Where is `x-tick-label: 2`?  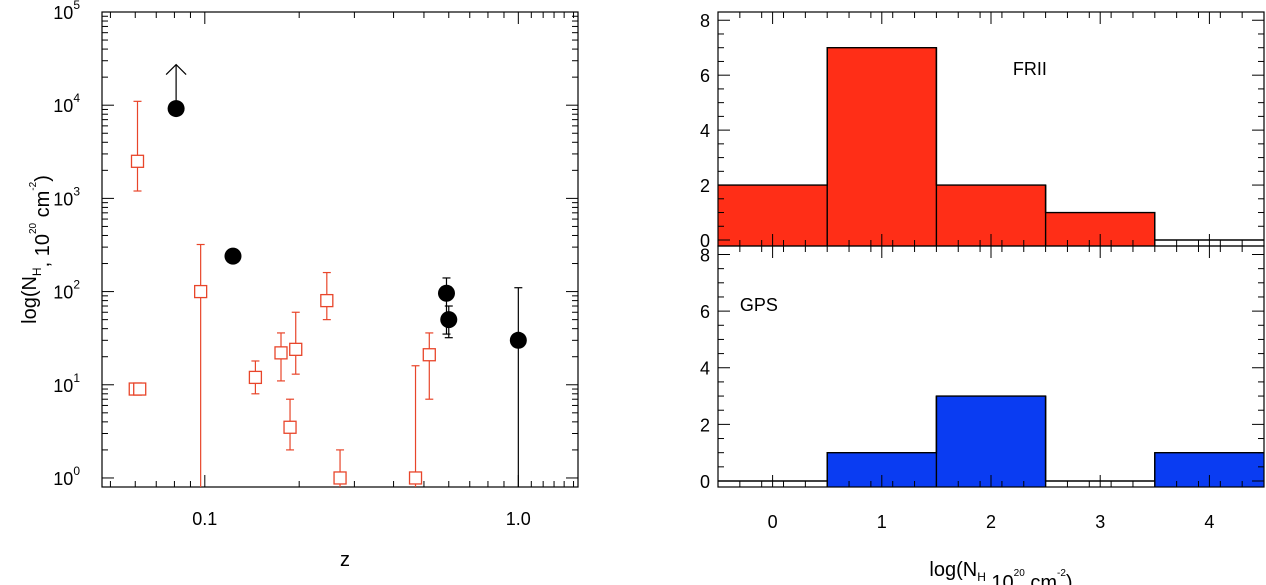
x-tick-label: 2 is located at coordinates (991, 522).